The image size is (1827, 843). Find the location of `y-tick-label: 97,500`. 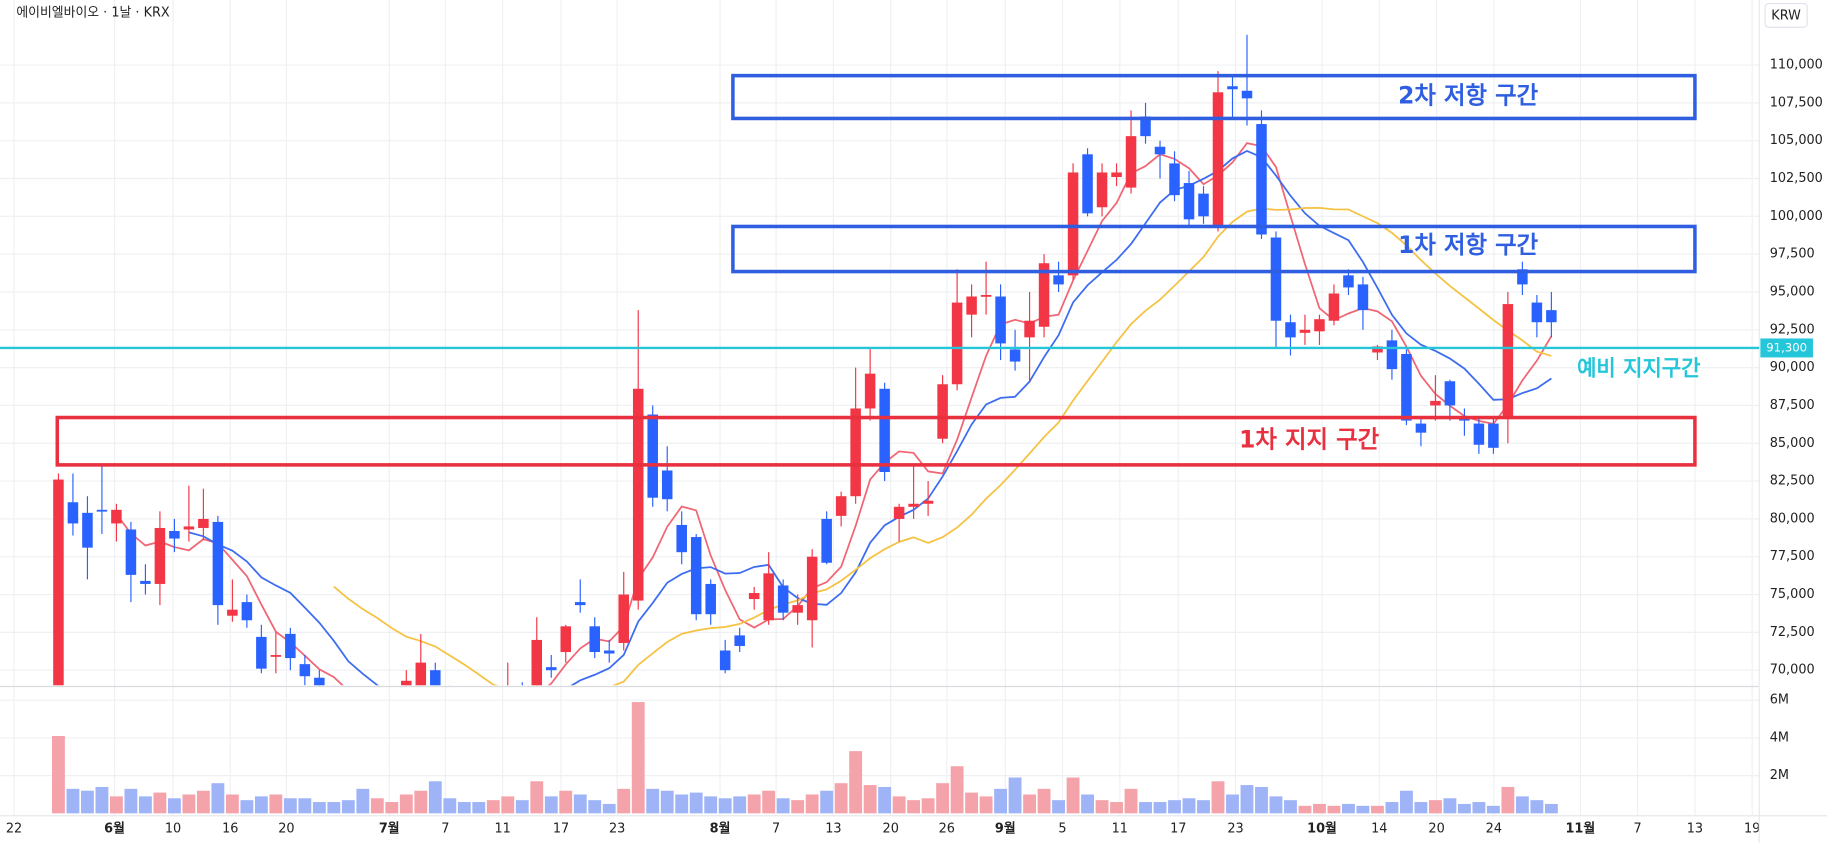

y-tick-label: 97,500 is located at coordinates (1792, 254).